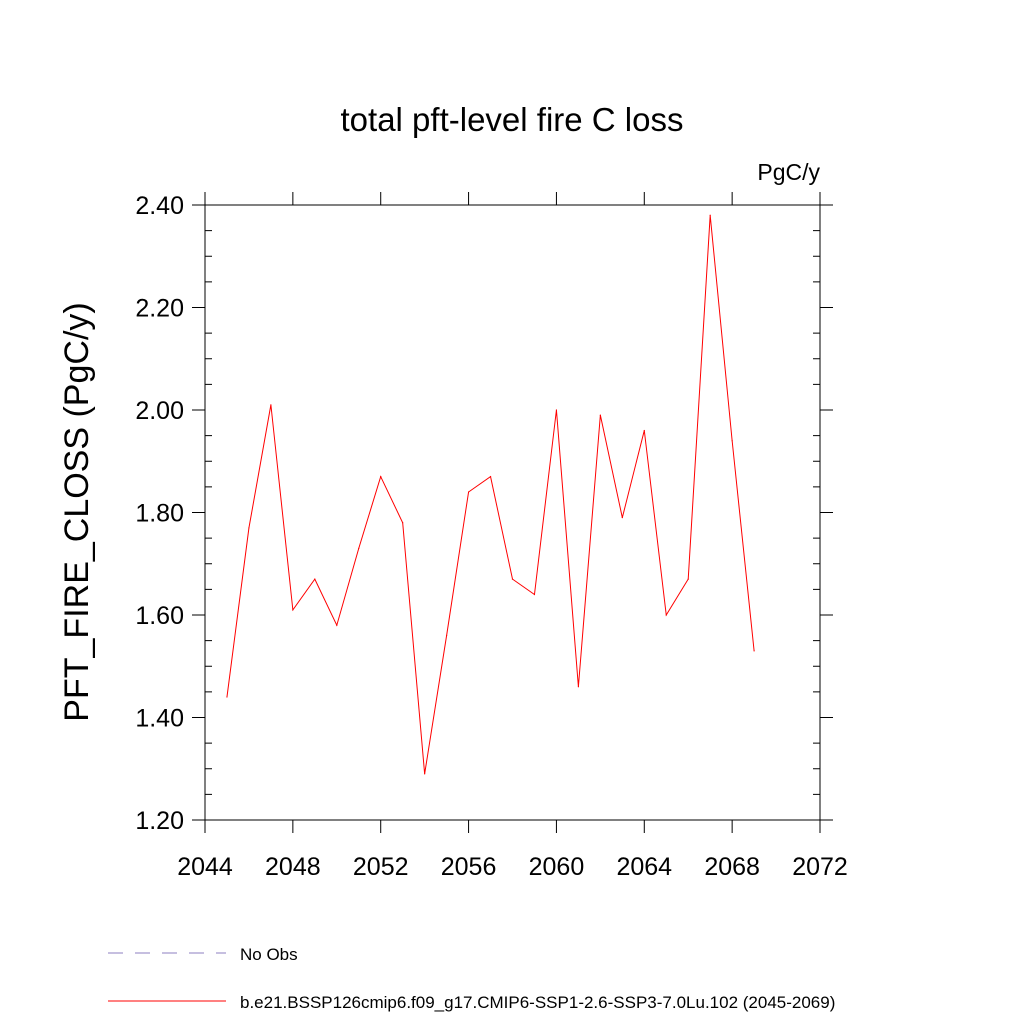 The width and height of the screenshot is (1024, 1024). I want to click on y-tick-label: 1.80, so click(159, 514).